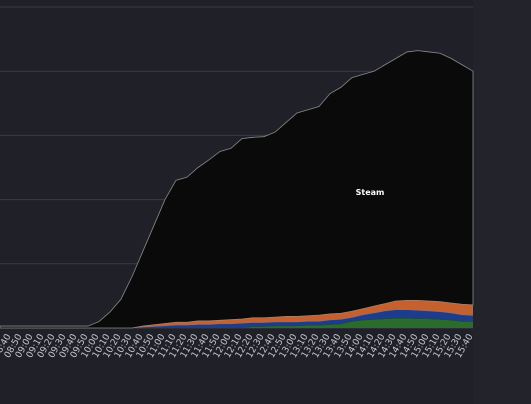  What do you see at coordinates (502, 202) in the screenshot?
I see `side-panel` at bounding box center [502, 202].